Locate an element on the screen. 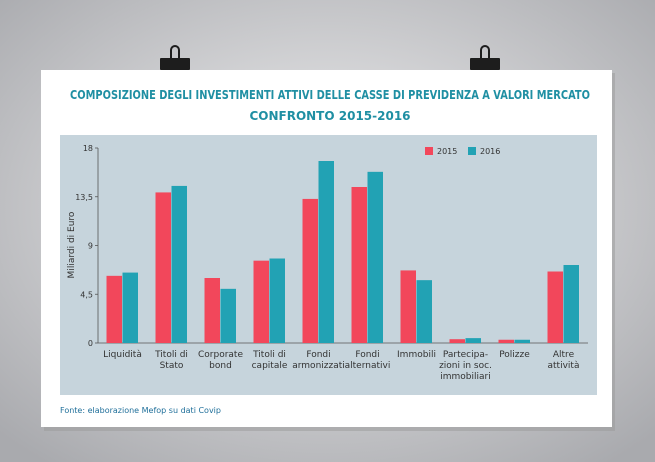 The height and width of the screenshot is (462, 655). y-tick-label: 4,5 is located at coordinates (86, 294).